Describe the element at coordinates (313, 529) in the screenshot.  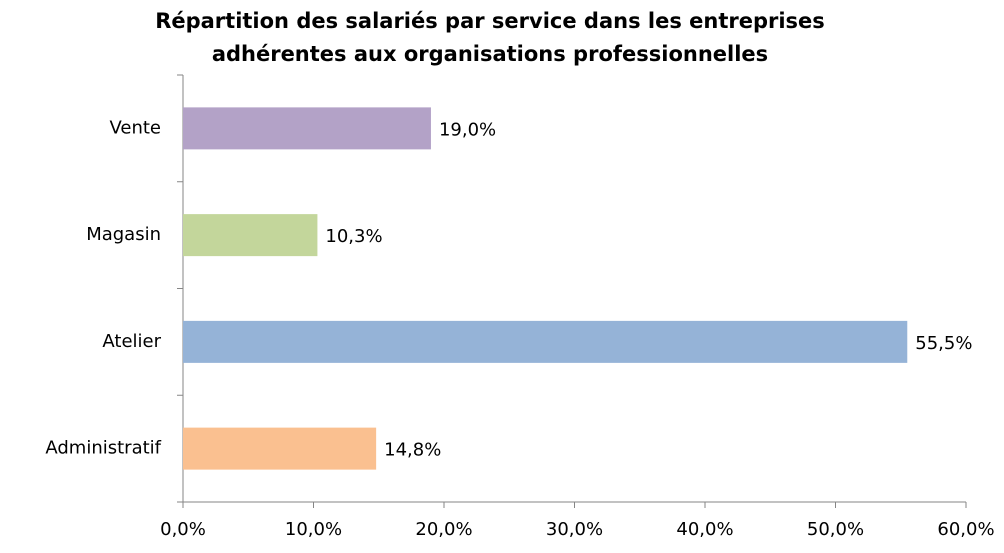
I see `x-tick-label: 10,0%` at that location.